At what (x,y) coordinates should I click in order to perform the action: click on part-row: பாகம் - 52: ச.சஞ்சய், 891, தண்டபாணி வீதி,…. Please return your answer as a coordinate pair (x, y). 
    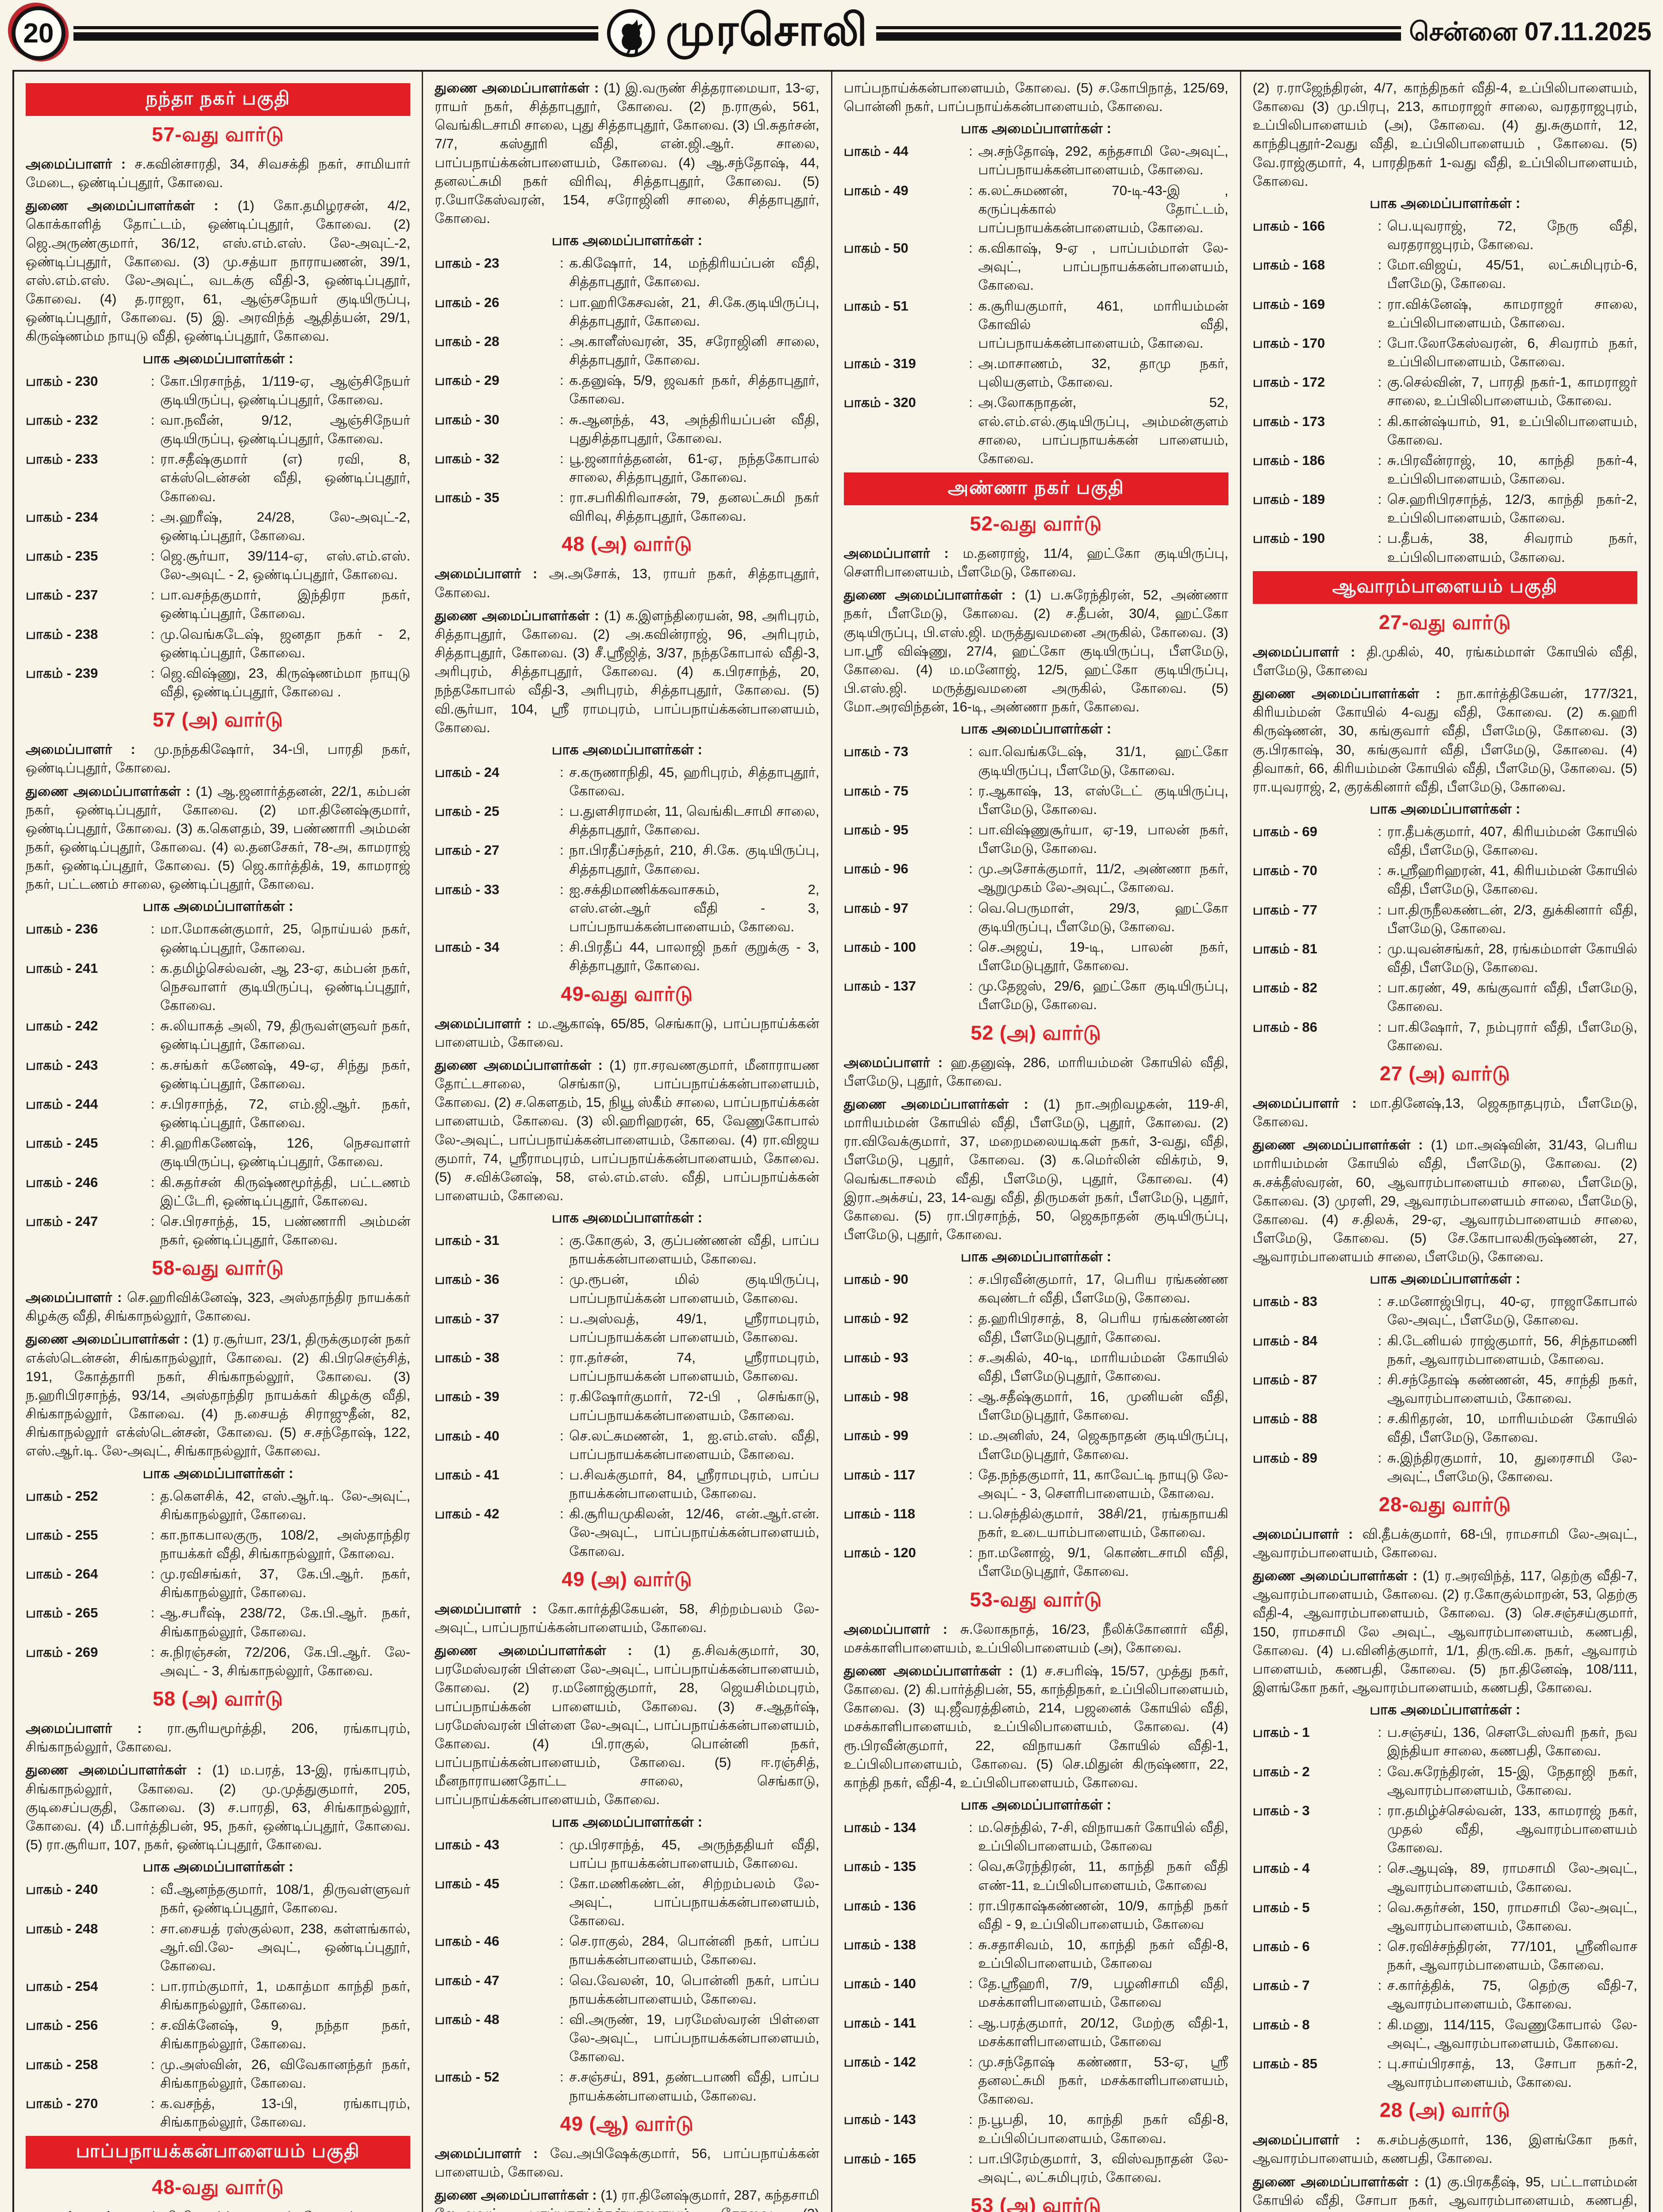
    Looking at the image, I should click on (627, 2086).